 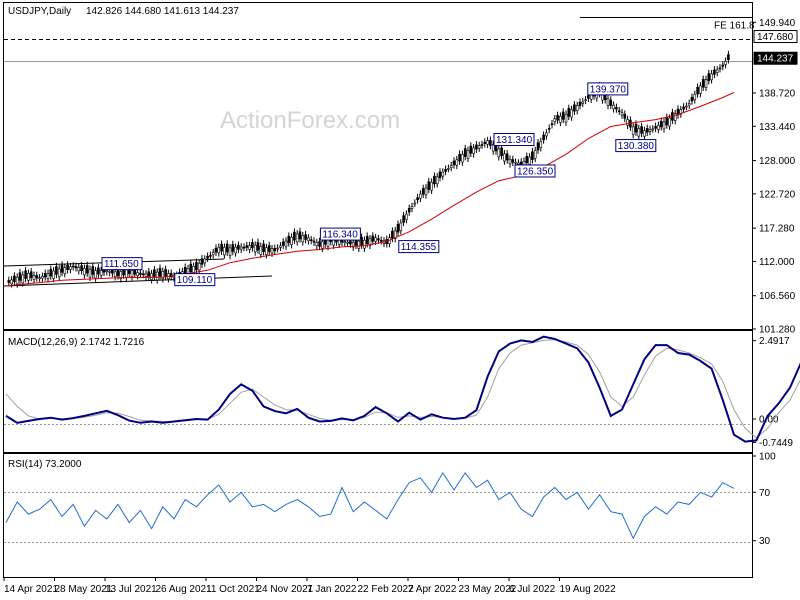 What do you see at coordinates (386, 589) in the screenshot?
I see `date-axis-label: 22 Feb 2022` at bounding box center [386, 589].